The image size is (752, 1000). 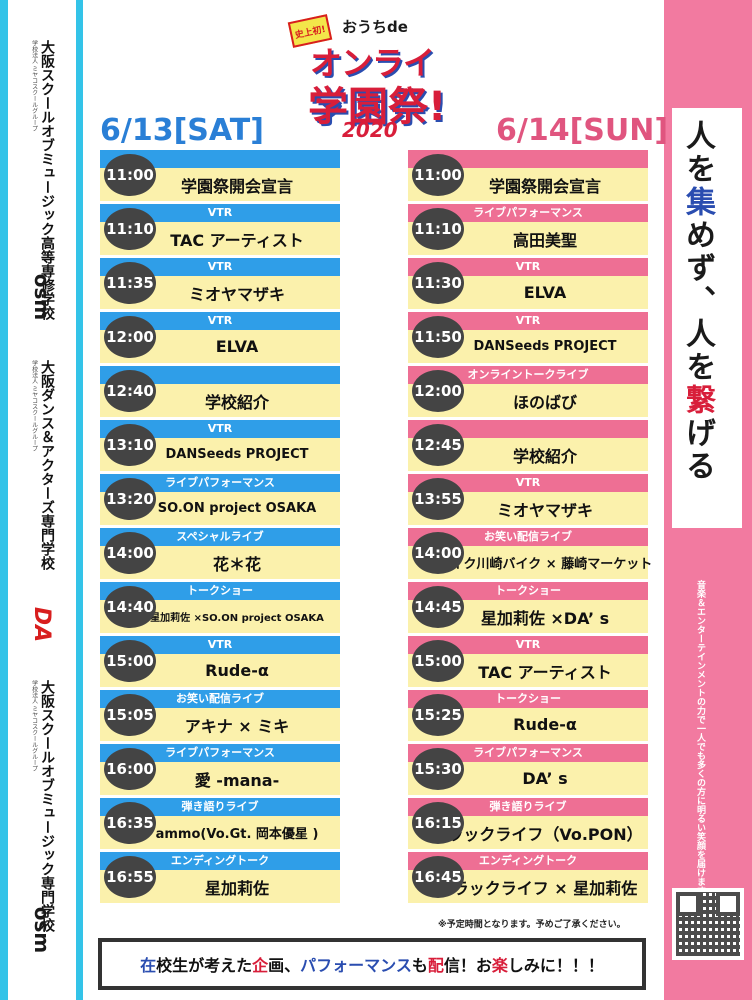 What do you see at coordinates (555, 965) in the screenshot?
I see `banner-part: しみに！！！` at bounding box center [555, 965].